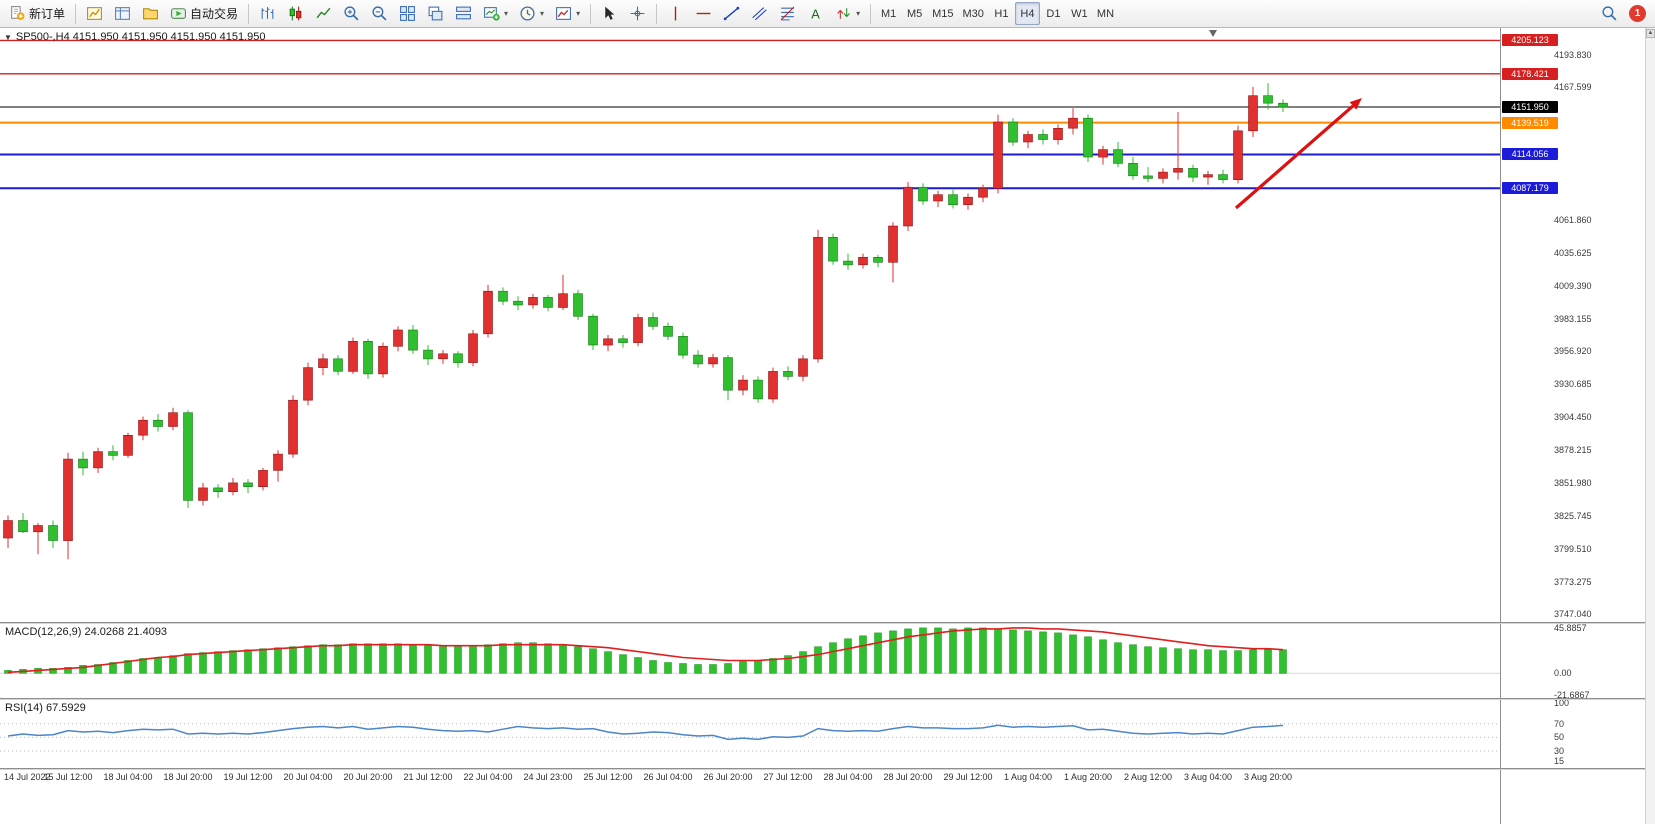 This screenshot has width=1655, height=824. What do you see at coordinates (637, 13) in the screenshot?
I see `crosshair-button` at bounding box center [637, 13].